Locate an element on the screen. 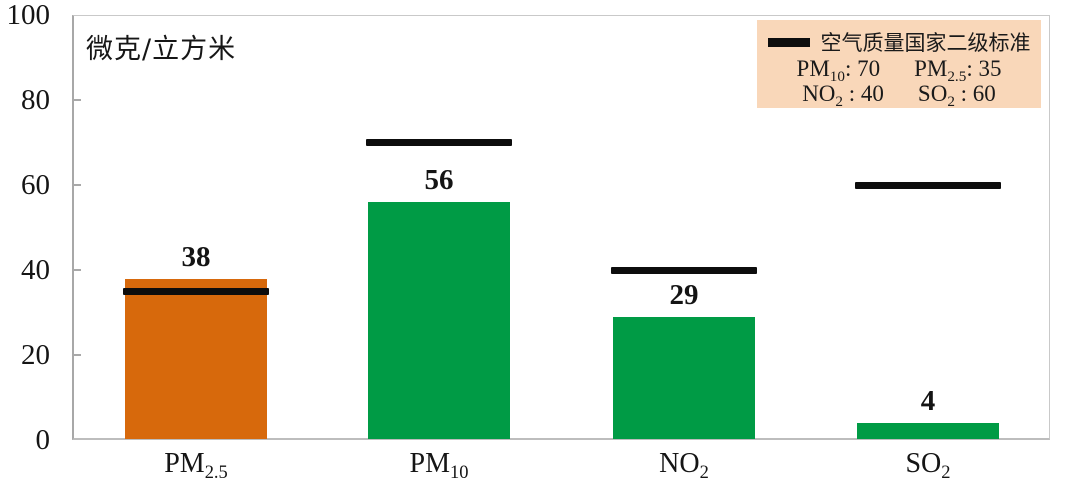  legend-entry-no2: NO2 : 40 is located at coordinates (843, 95).